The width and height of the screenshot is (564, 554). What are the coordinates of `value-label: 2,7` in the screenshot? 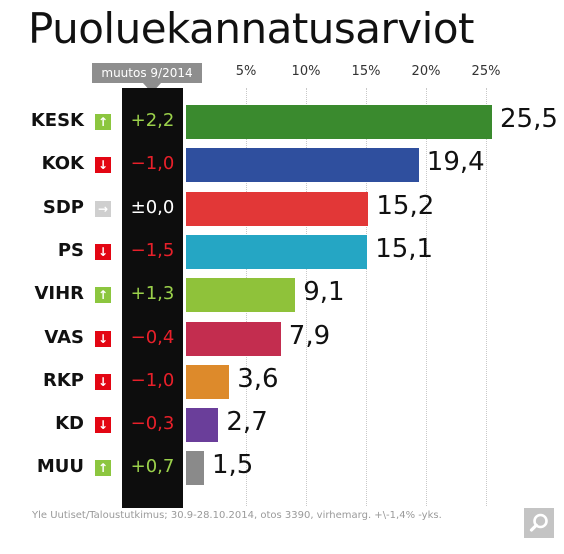 It's located at (247, 422).